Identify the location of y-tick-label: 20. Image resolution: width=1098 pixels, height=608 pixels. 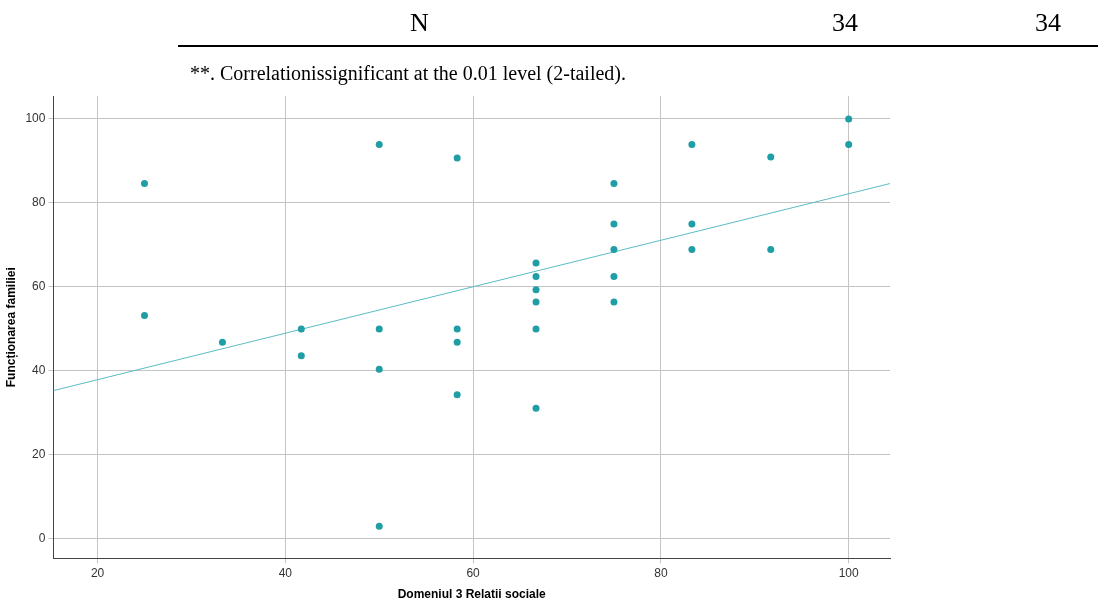
(39, 454).